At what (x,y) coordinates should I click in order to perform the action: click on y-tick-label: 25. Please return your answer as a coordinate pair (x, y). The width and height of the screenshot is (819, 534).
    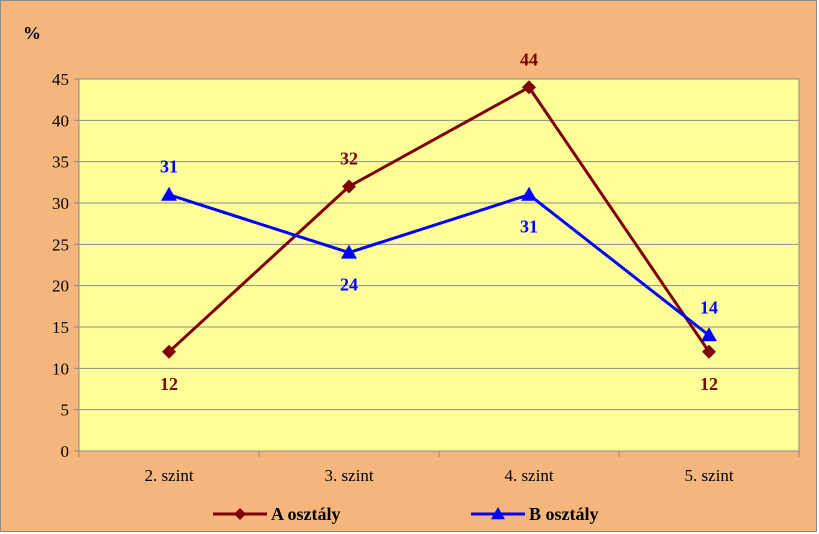
    Looking at the image, I should click on (60, 244).